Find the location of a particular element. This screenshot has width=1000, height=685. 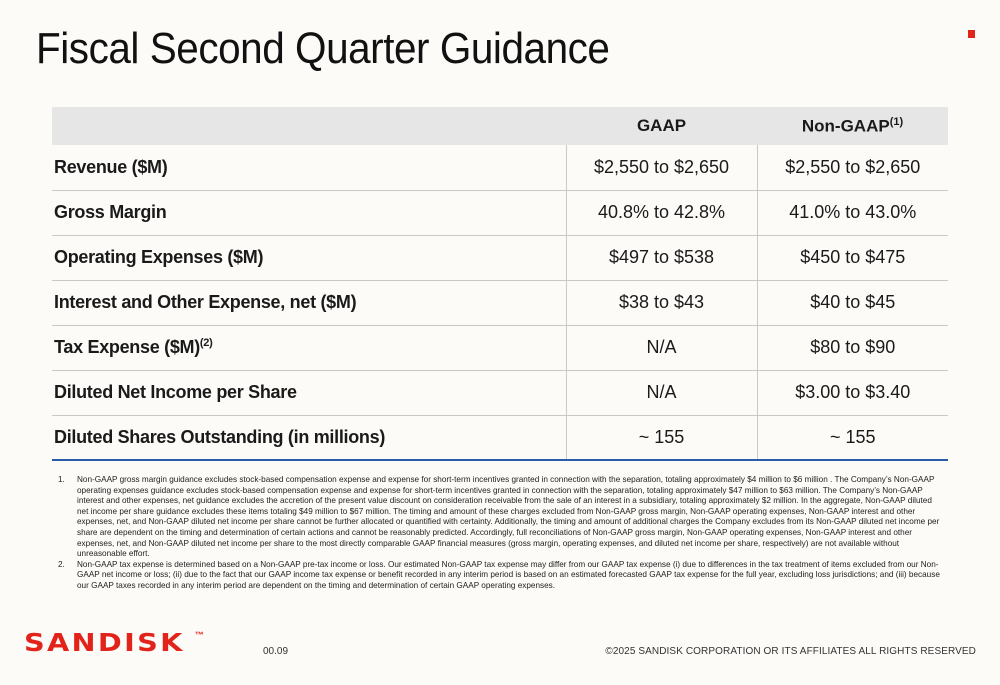

gaap-value: $497 to $538 is located at coordinates (661, 257).